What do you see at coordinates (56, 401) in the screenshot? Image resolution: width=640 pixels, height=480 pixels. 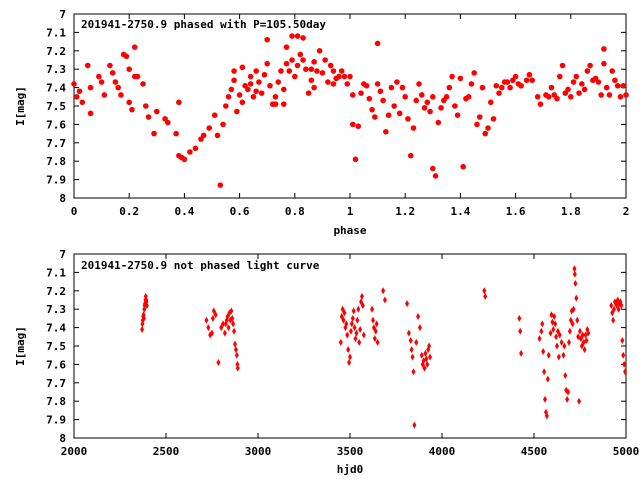 I see `y-tick-label: 7.8` at bounding box center [56, 401].